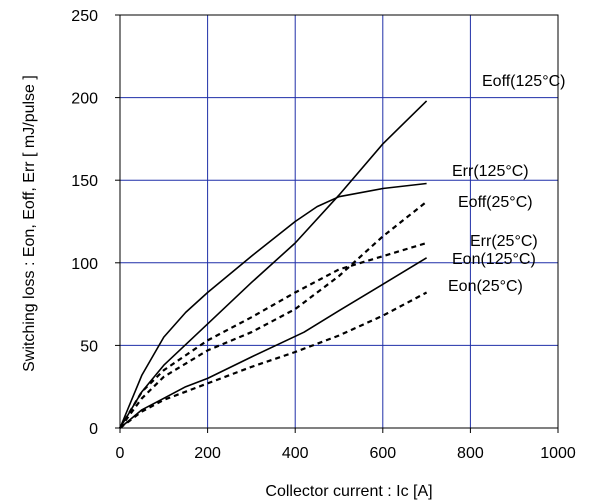  I want to click on y-tick-label: 100, so click(84, 264).